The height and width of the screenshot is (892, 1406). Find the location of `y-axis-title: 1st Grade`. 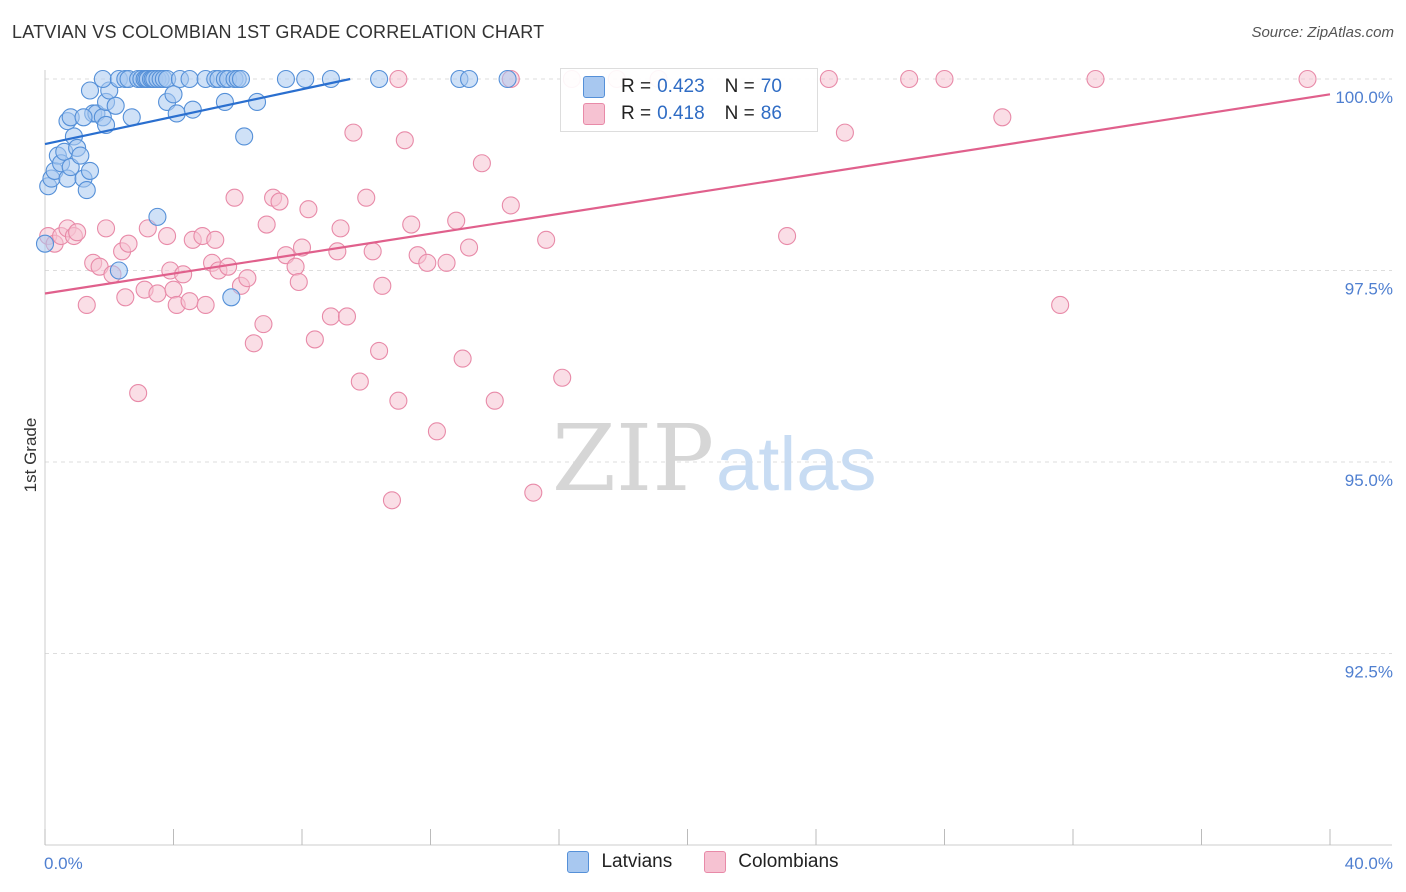

y-axis-title: 1st Grade is located at coordinates (30, 455).